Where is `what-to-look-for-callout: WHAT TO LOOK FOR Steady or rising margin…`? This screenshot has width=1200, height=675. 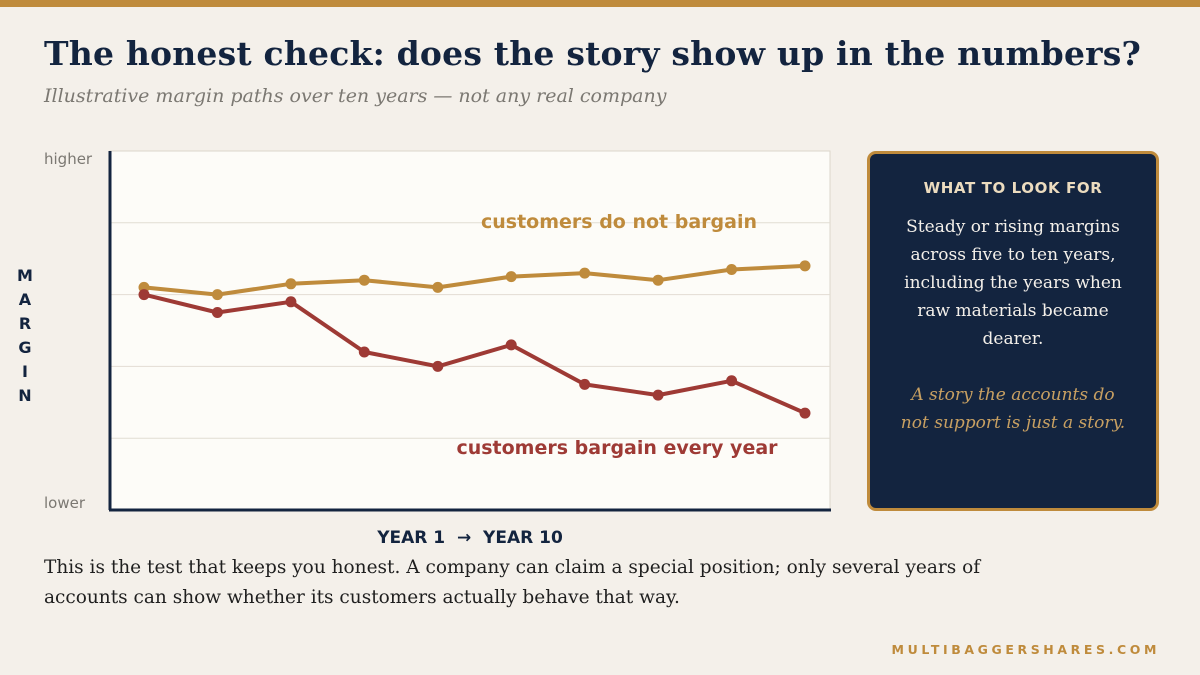
what-to-look-for-callout: WHAT TO LOOK FOR Steady or rising margin… is located at coordinates (1013, 331).